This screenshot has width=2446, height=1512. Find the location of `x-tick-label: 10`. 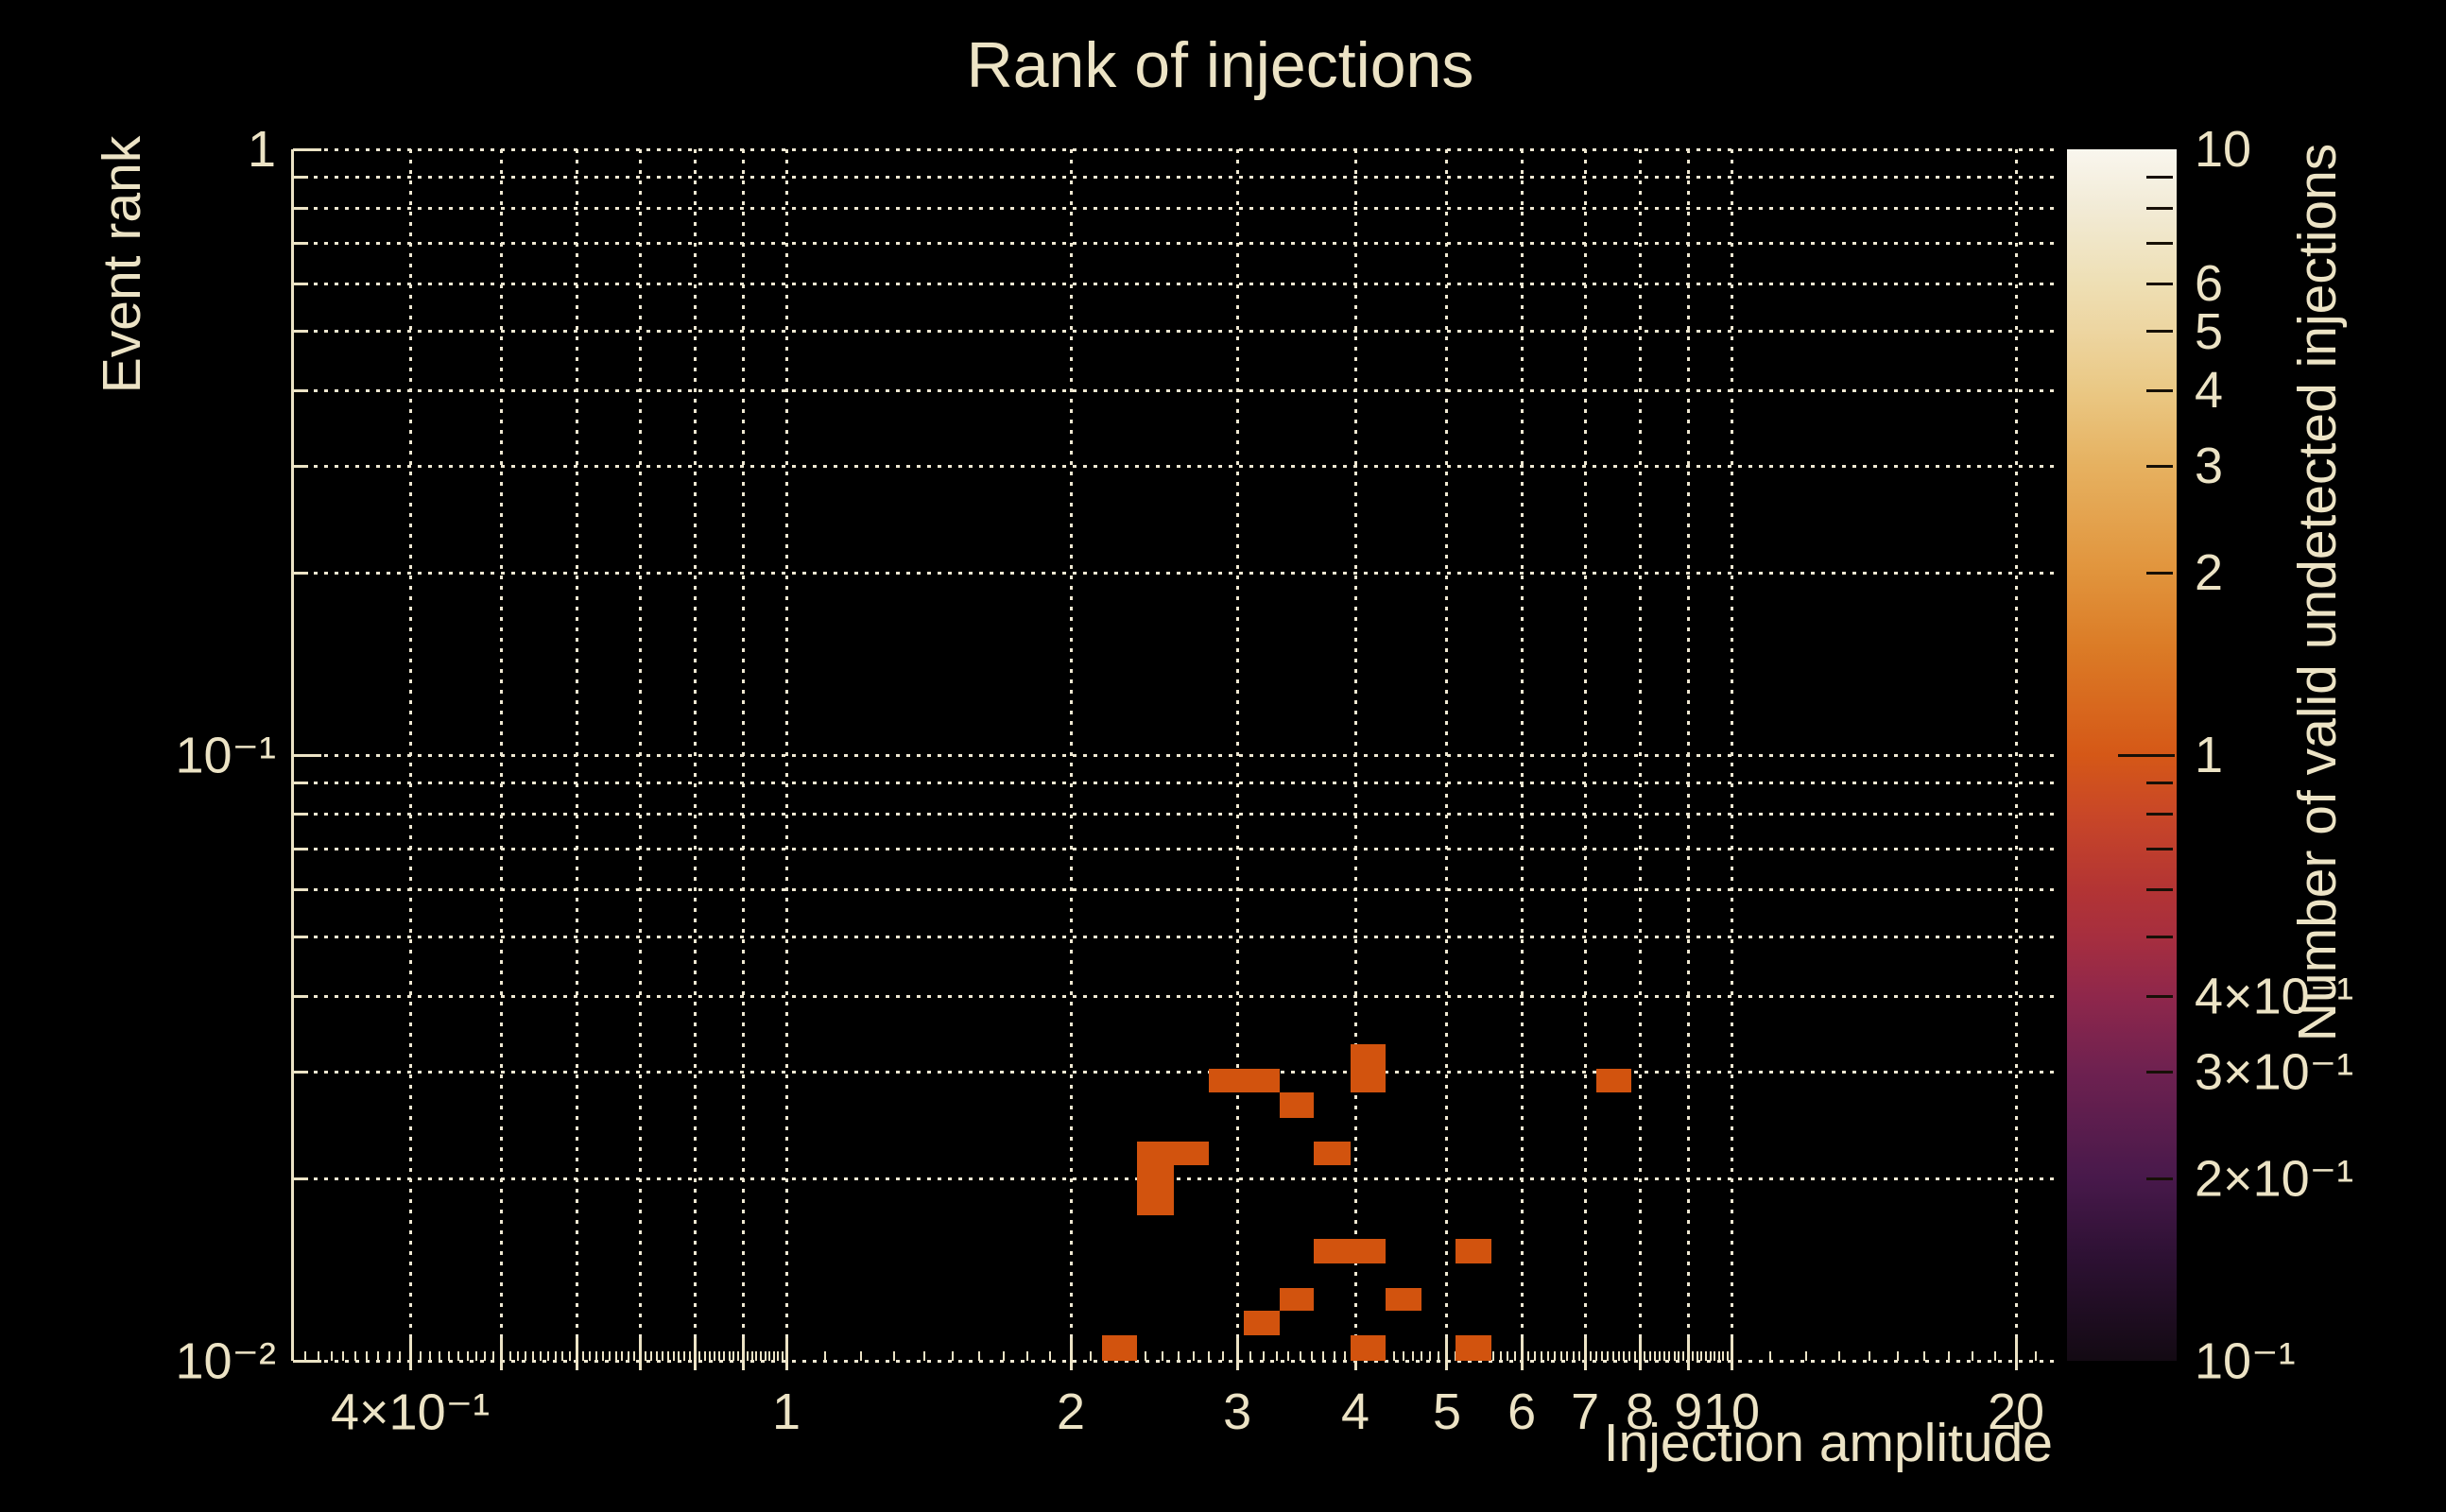

x-tick-label: 10 is located at coordinates (1731, 1411).